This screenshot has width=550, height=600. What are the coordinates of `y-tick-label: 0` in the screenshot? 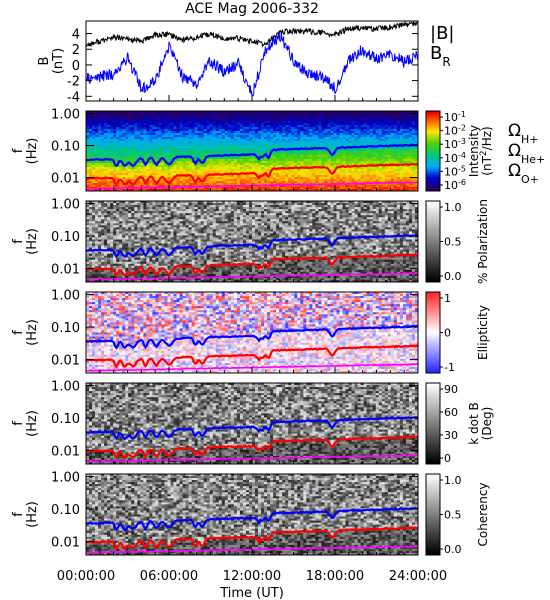 It's located at (76, 66).